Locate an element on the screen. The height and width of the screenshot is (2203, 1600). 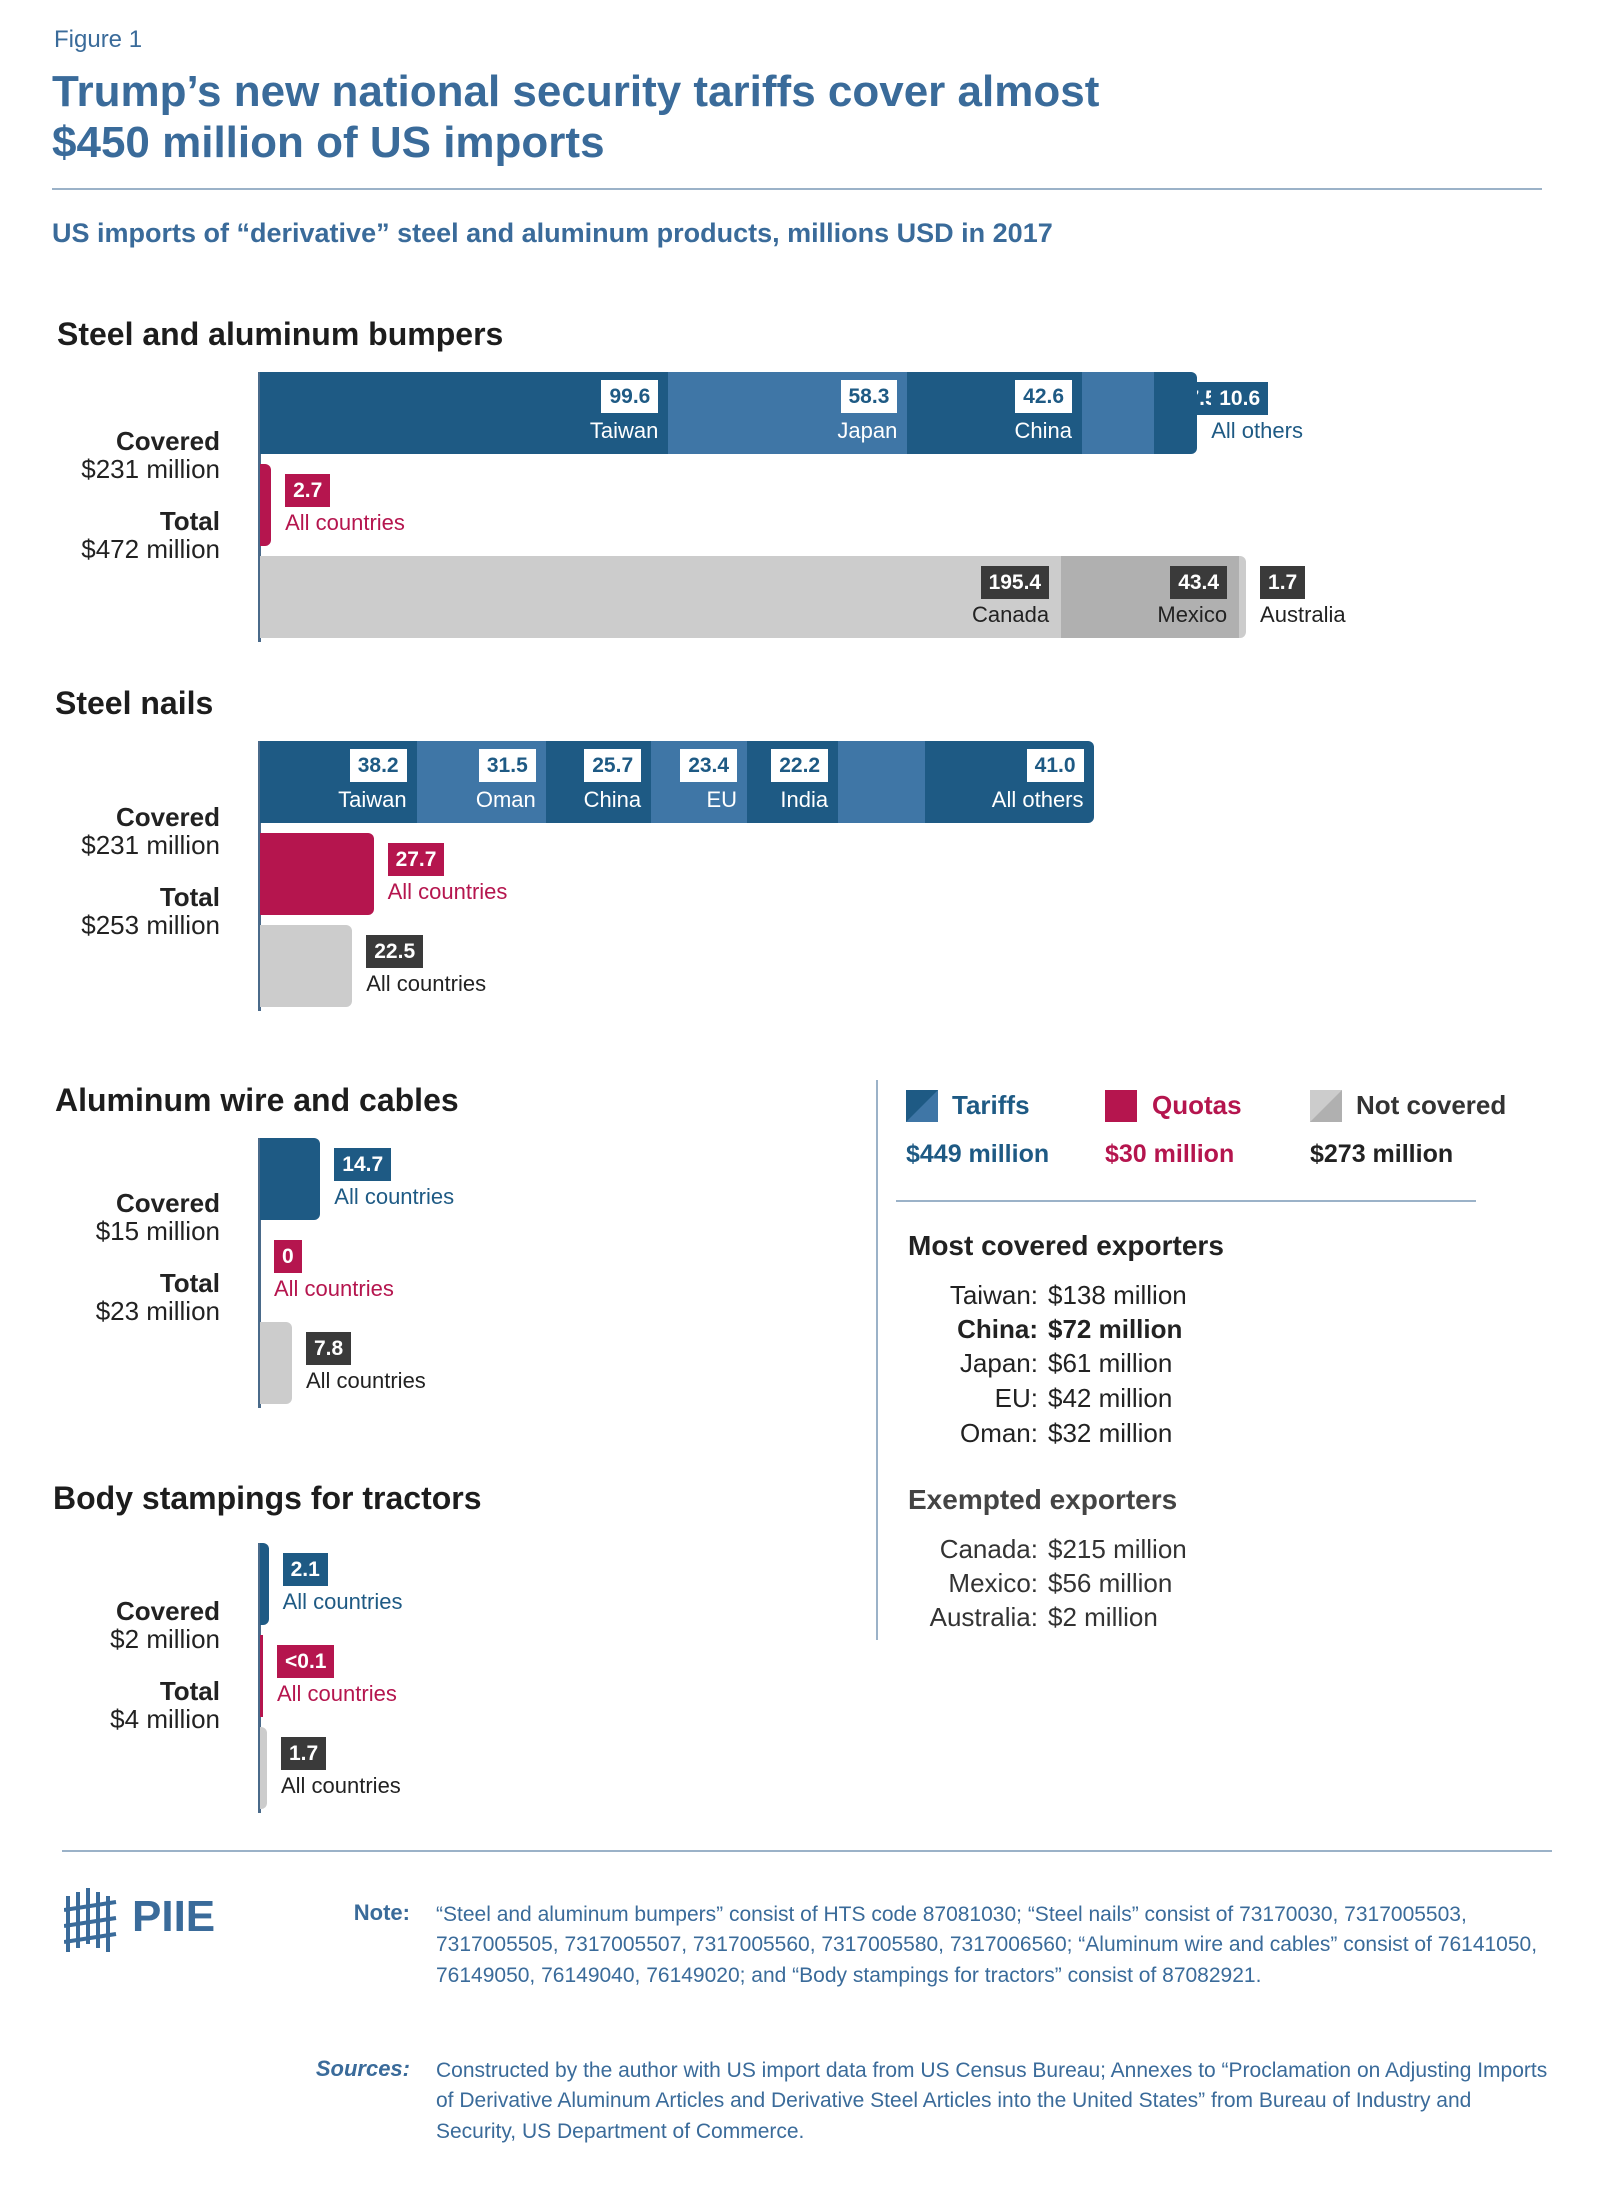
exempted-title: Exempted exporters is located at coordinates (1043, 1499).